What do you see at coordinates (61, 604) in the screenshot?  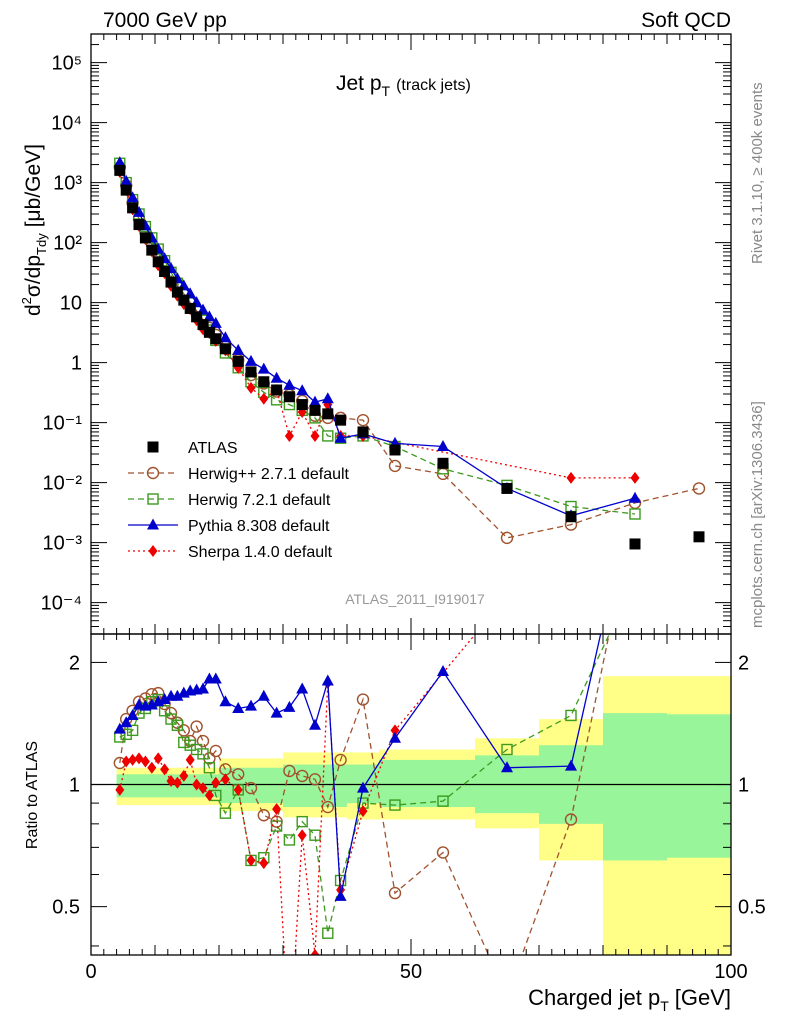 I see `y-tick-label: 10⁻⁴` at bounding box center [61, 604].